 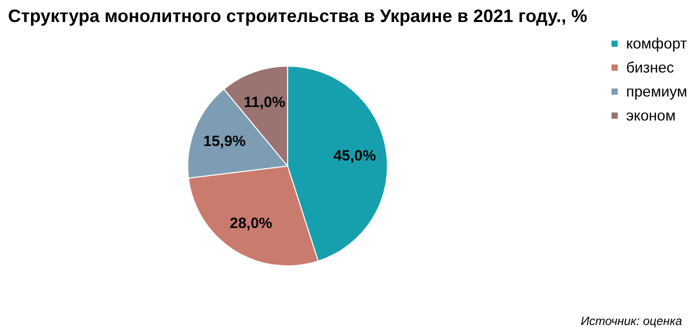 I want to click on data-label: 28,0%, so click(x=251, y=223).